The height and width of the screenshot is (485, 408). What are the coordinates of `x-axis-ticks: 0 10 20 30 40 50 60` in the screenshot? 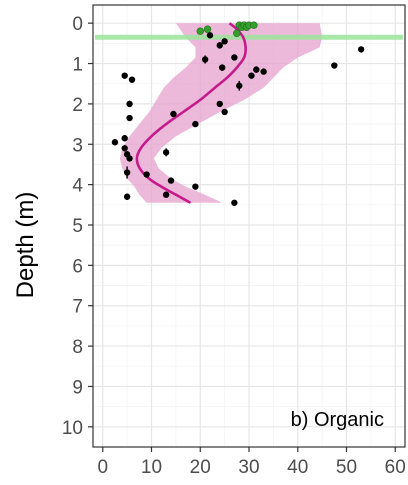 It's located at (251, 462).